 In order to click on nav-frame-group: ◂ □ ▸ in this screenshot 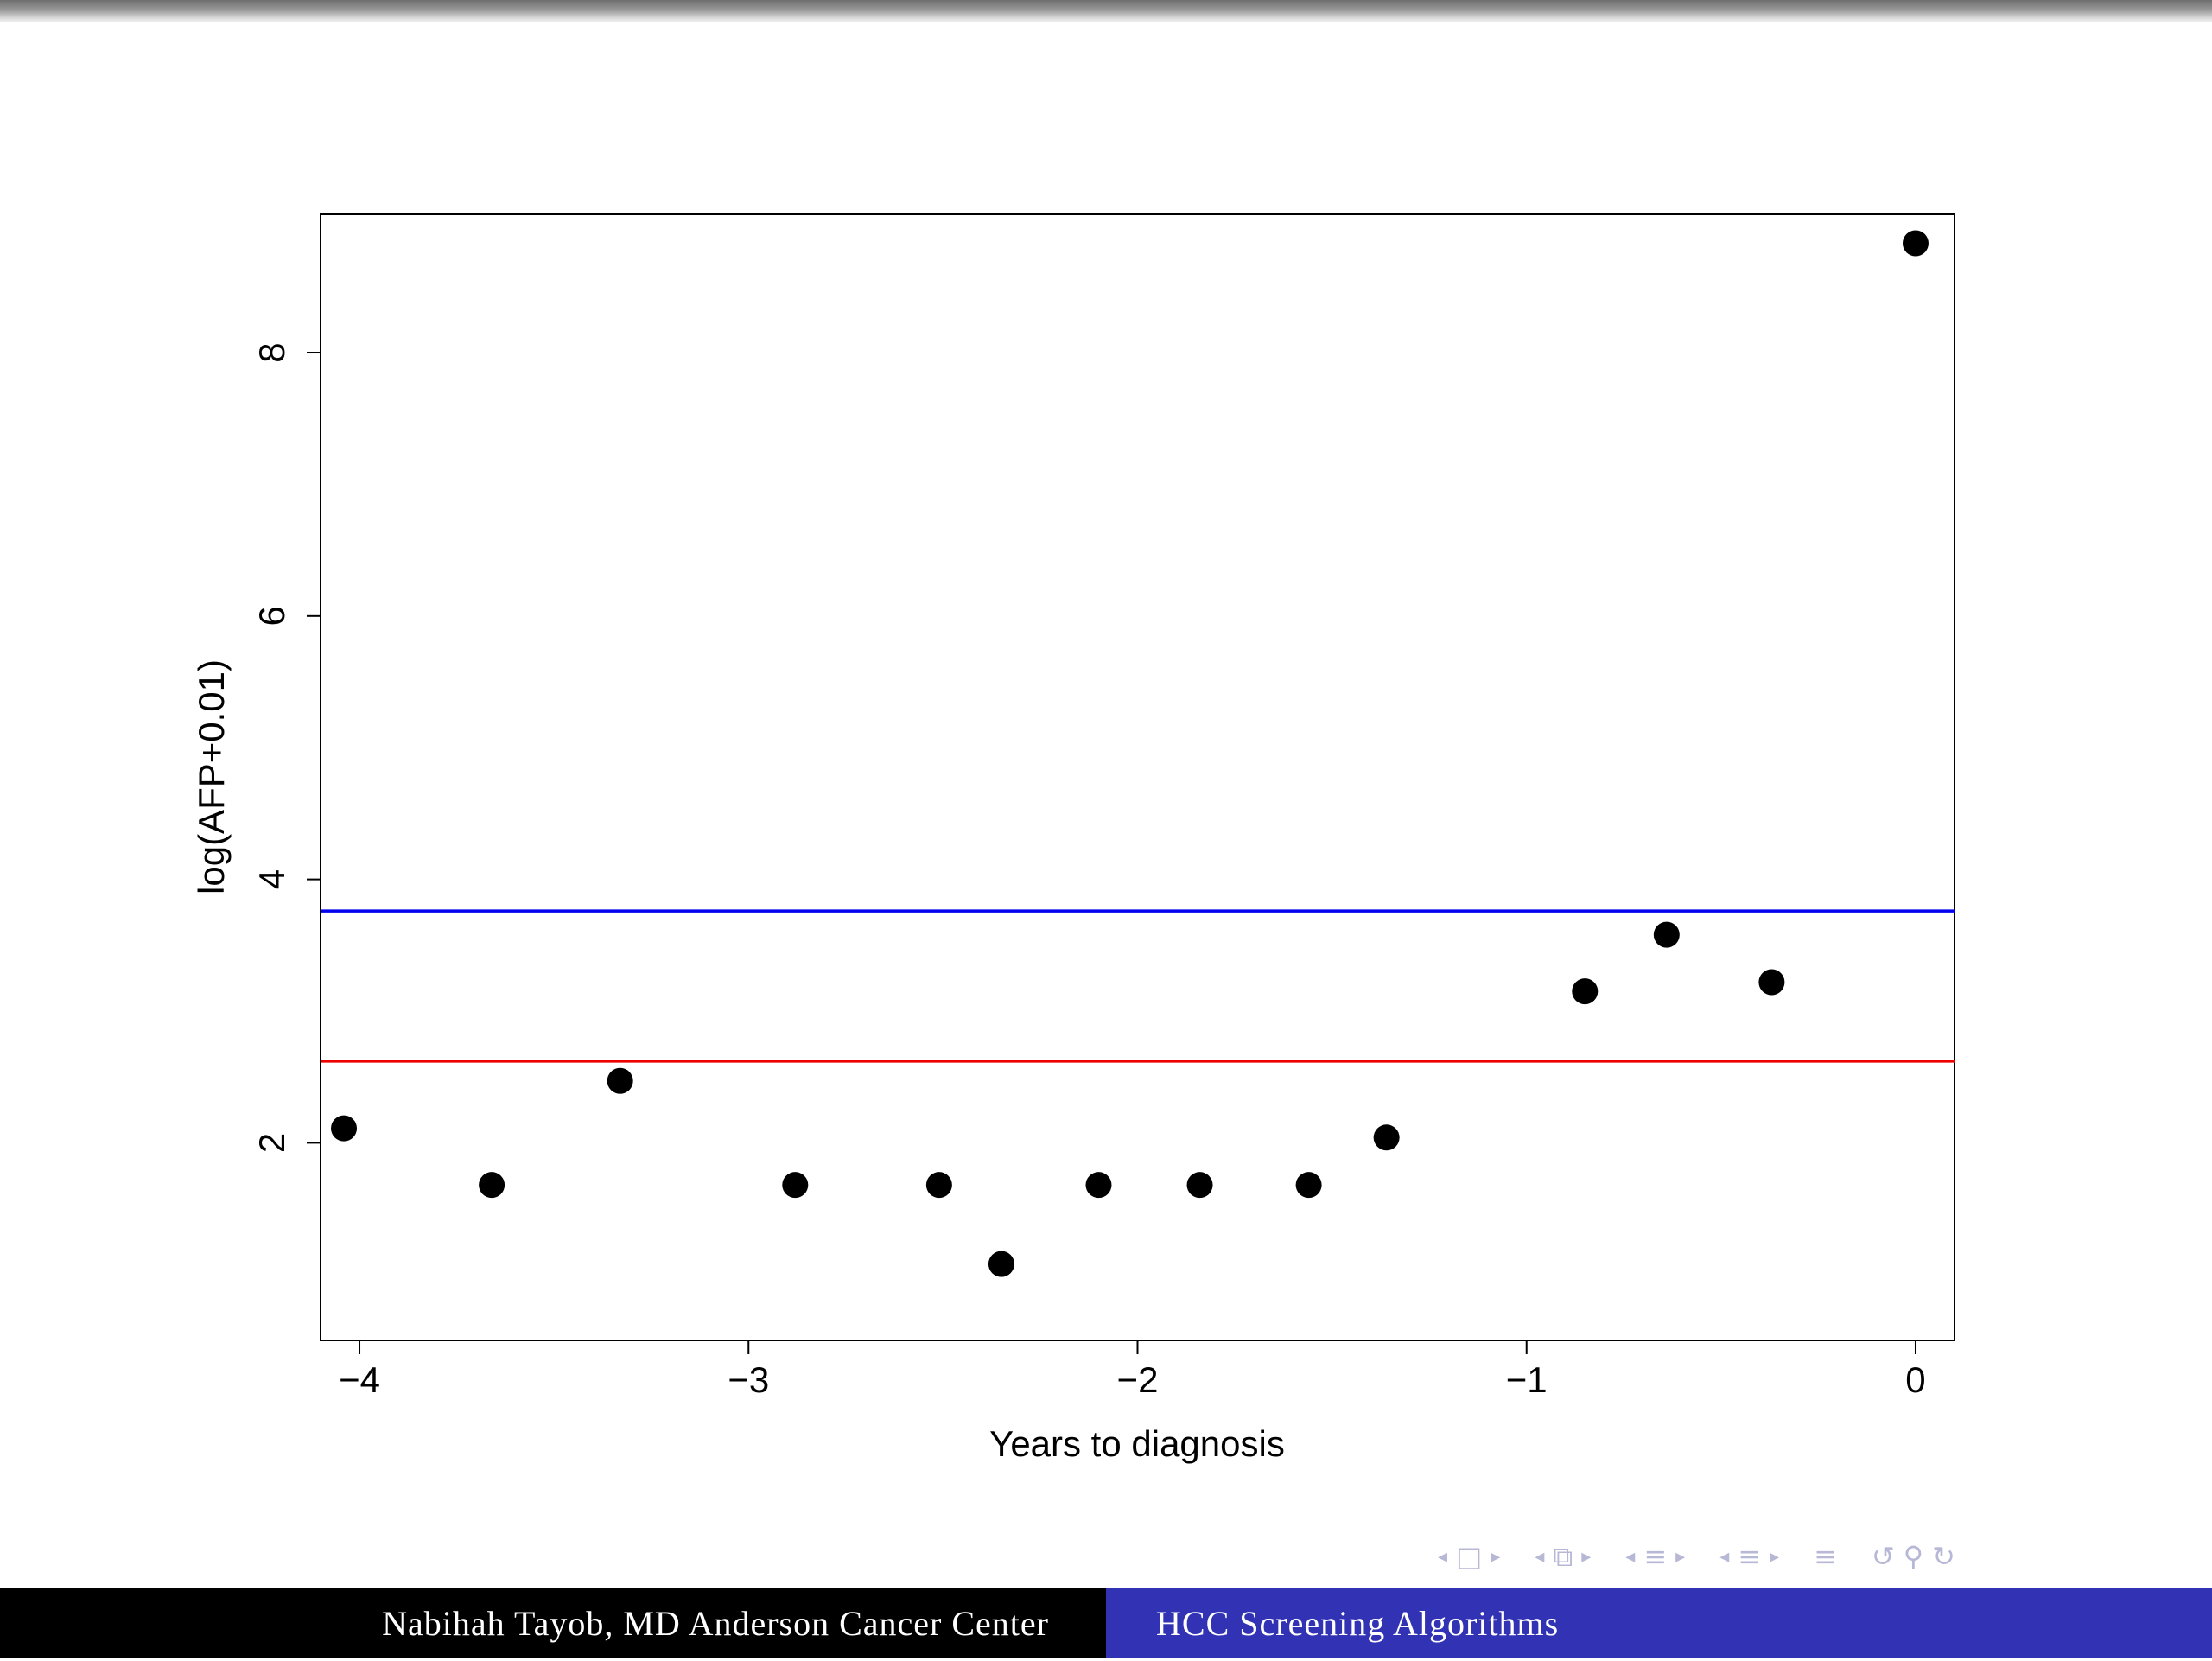, I will do `click(1469, 1556)`.